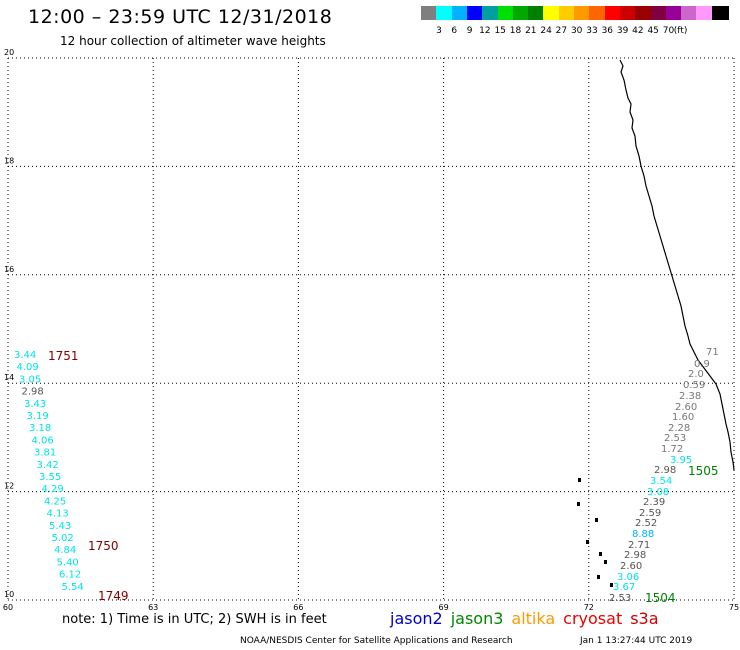 This screenshot has width=740, height=650. Describe the element at coordinates (677, 265) in the screenshot. I see `coastline` at that location.